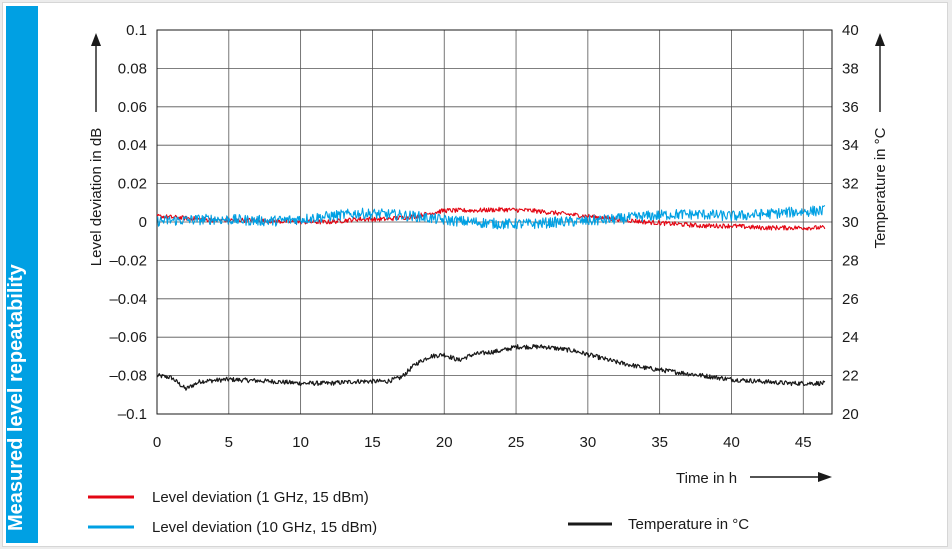 The image size is (952, 549). What do you see at coordinates (260, 497) in the screenshot?
I see `legend-label-1ghz: Level deviation (1 GHz, 15 dBm)` at bounding box center [260, 497].